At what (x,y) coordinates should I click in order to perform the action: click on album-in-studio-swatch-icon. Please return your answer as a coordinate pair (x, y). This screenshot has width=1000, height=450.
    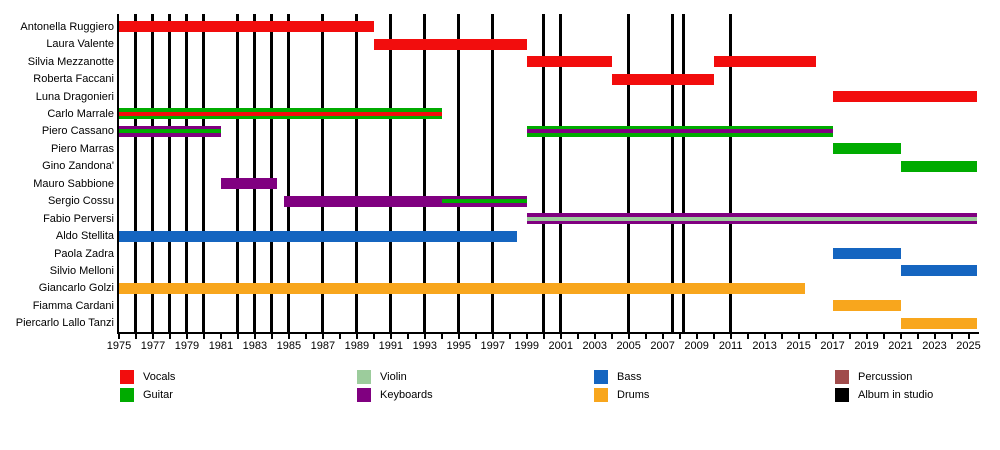
    Looking at the image, I should click on (842, 395).